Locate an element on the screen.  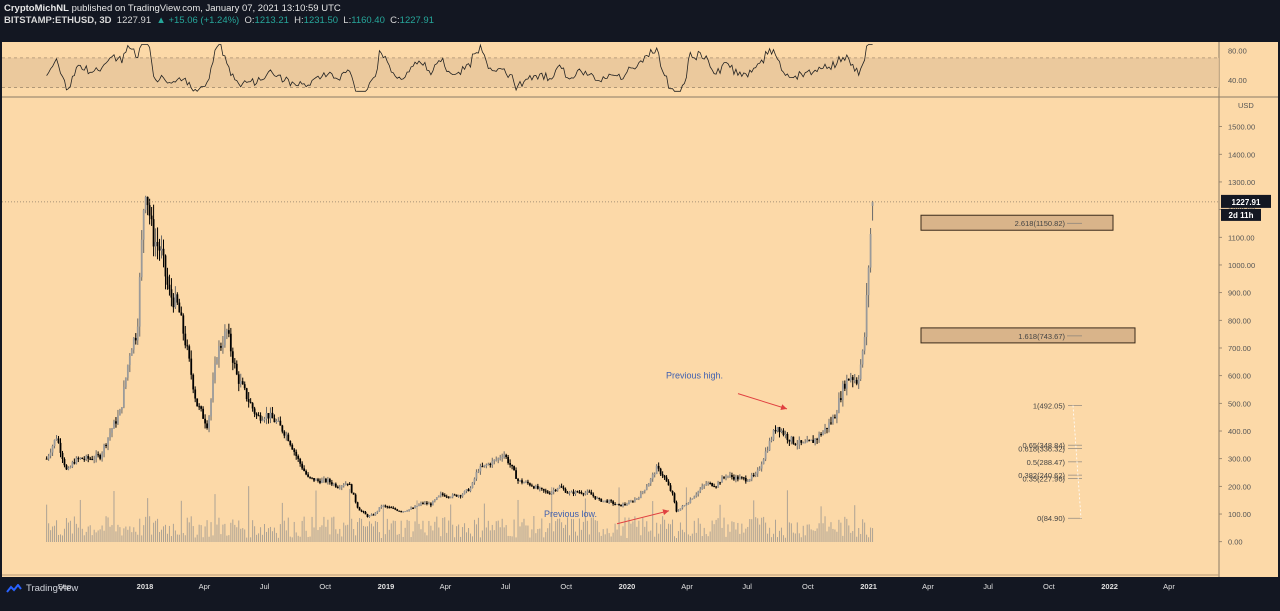
fib-label: 2.618(1150.82) is located at coordinates (1040, 223).